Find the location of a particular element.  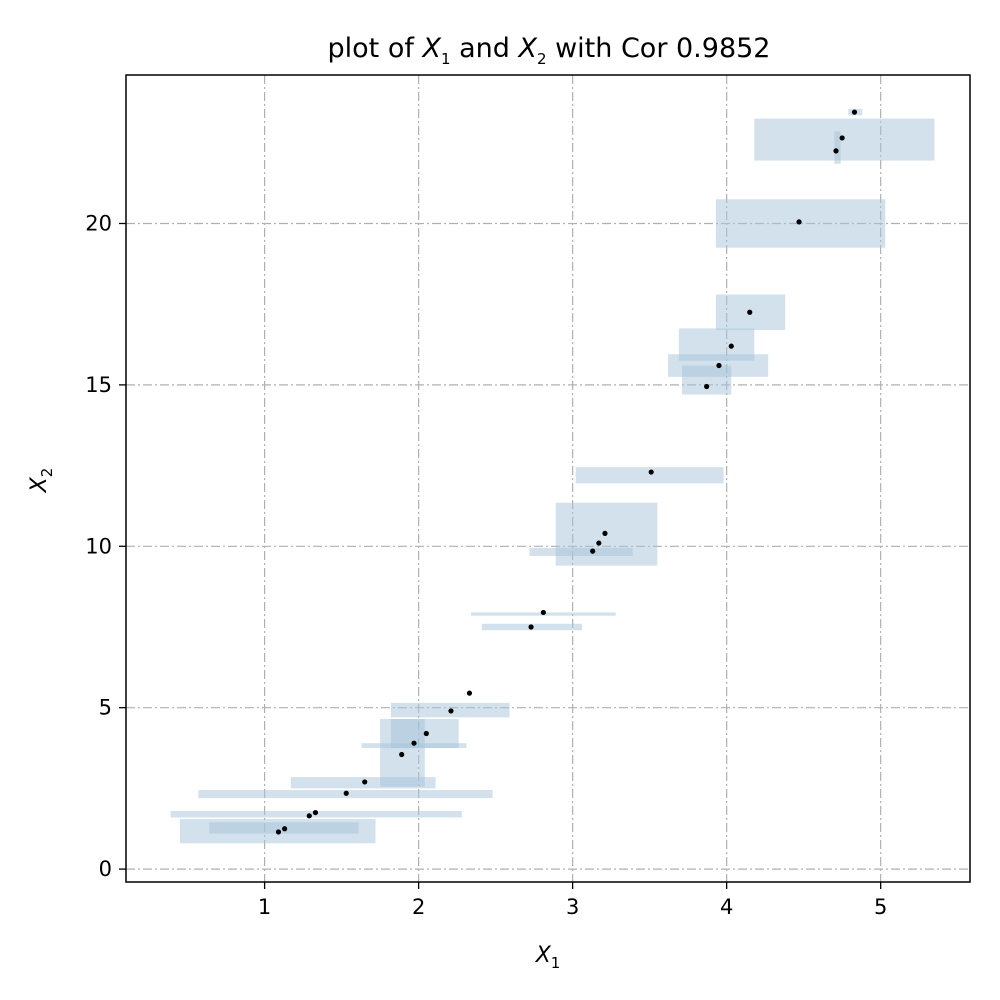

x-tick-label: 5 is located at coordinates (880, 907).